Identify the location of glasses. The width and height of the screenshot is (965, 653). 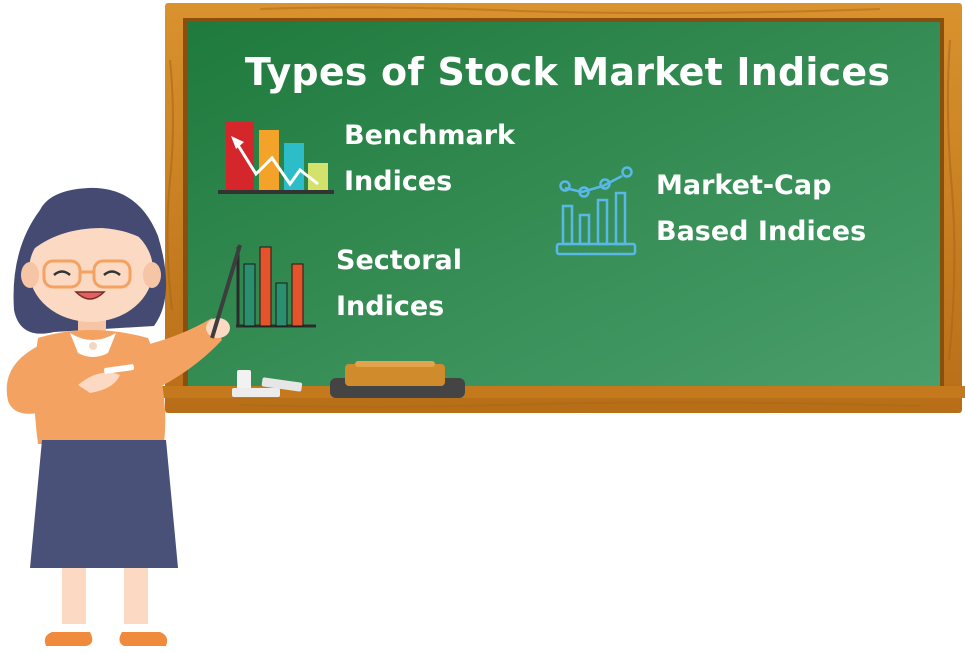
(87, 274).